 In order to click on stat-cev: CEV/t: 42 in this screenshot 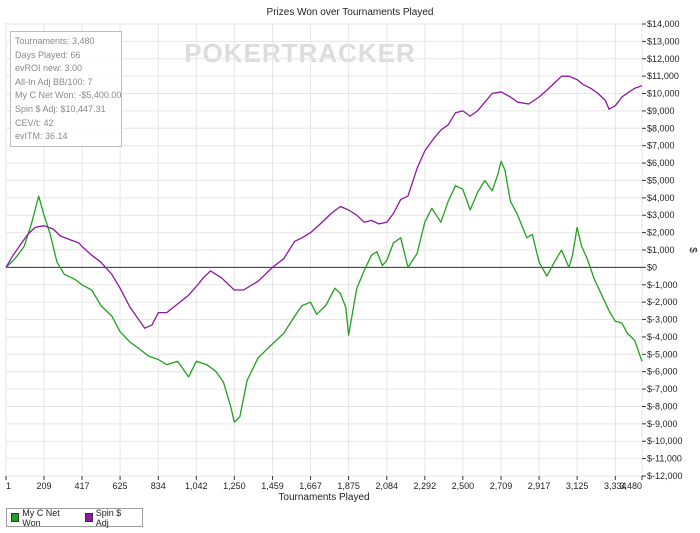, I will do `click(34, 122)`.